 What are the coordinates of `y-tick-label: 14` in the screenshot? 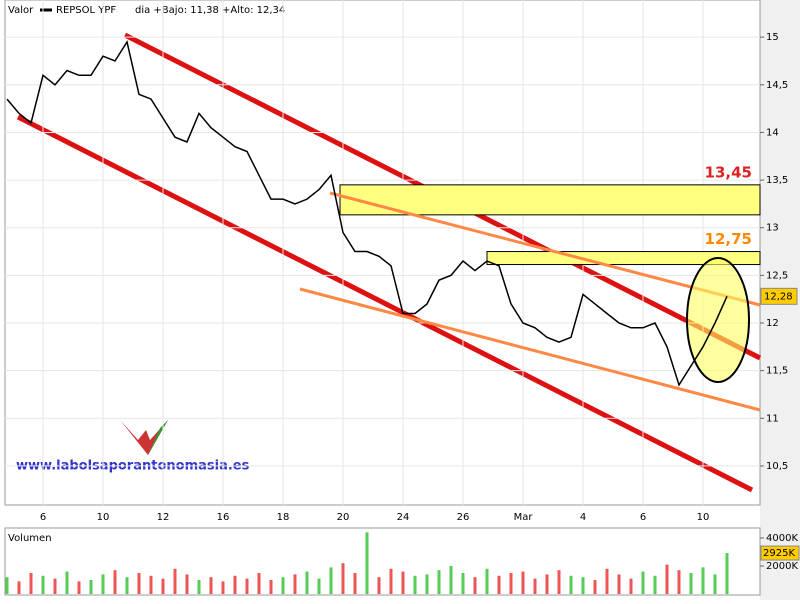 It's located at (772, 132).